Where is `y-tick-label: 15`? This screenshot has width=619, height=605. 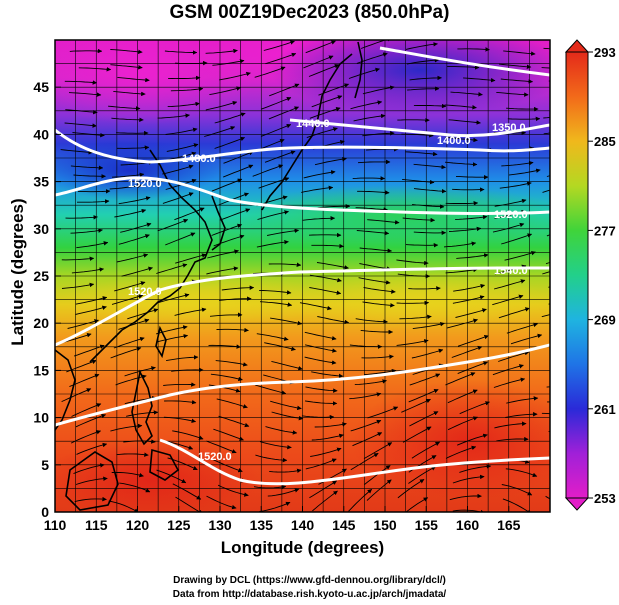
y-tick-label: 15 is located at coordinates (41, 370).